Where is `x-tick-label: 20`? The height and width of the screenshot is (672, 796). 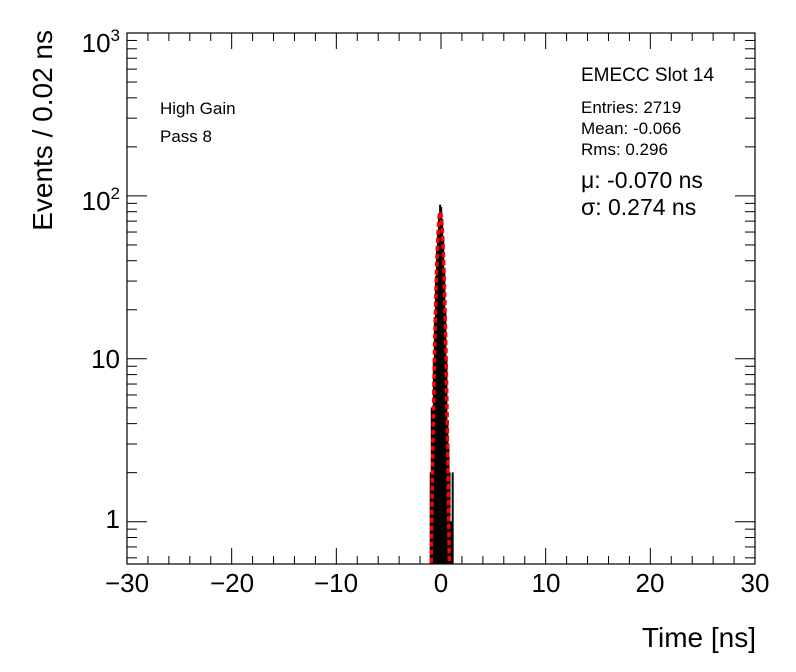 x-tick-label: 20 is located at coordinates (650, 583).